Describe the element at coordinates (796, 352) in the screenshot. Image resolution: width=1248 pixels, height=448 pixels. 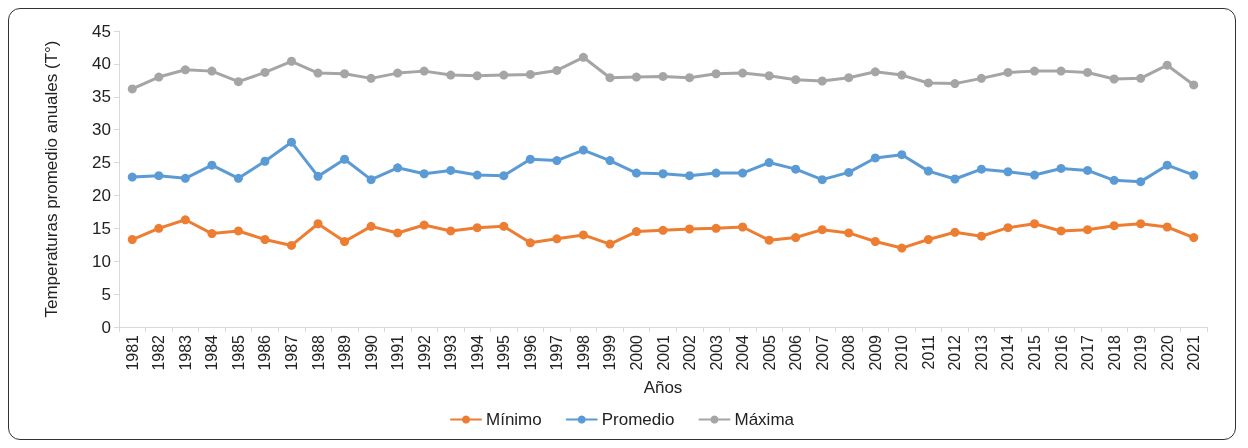
I see `x-tick-label: 2006` at that location.